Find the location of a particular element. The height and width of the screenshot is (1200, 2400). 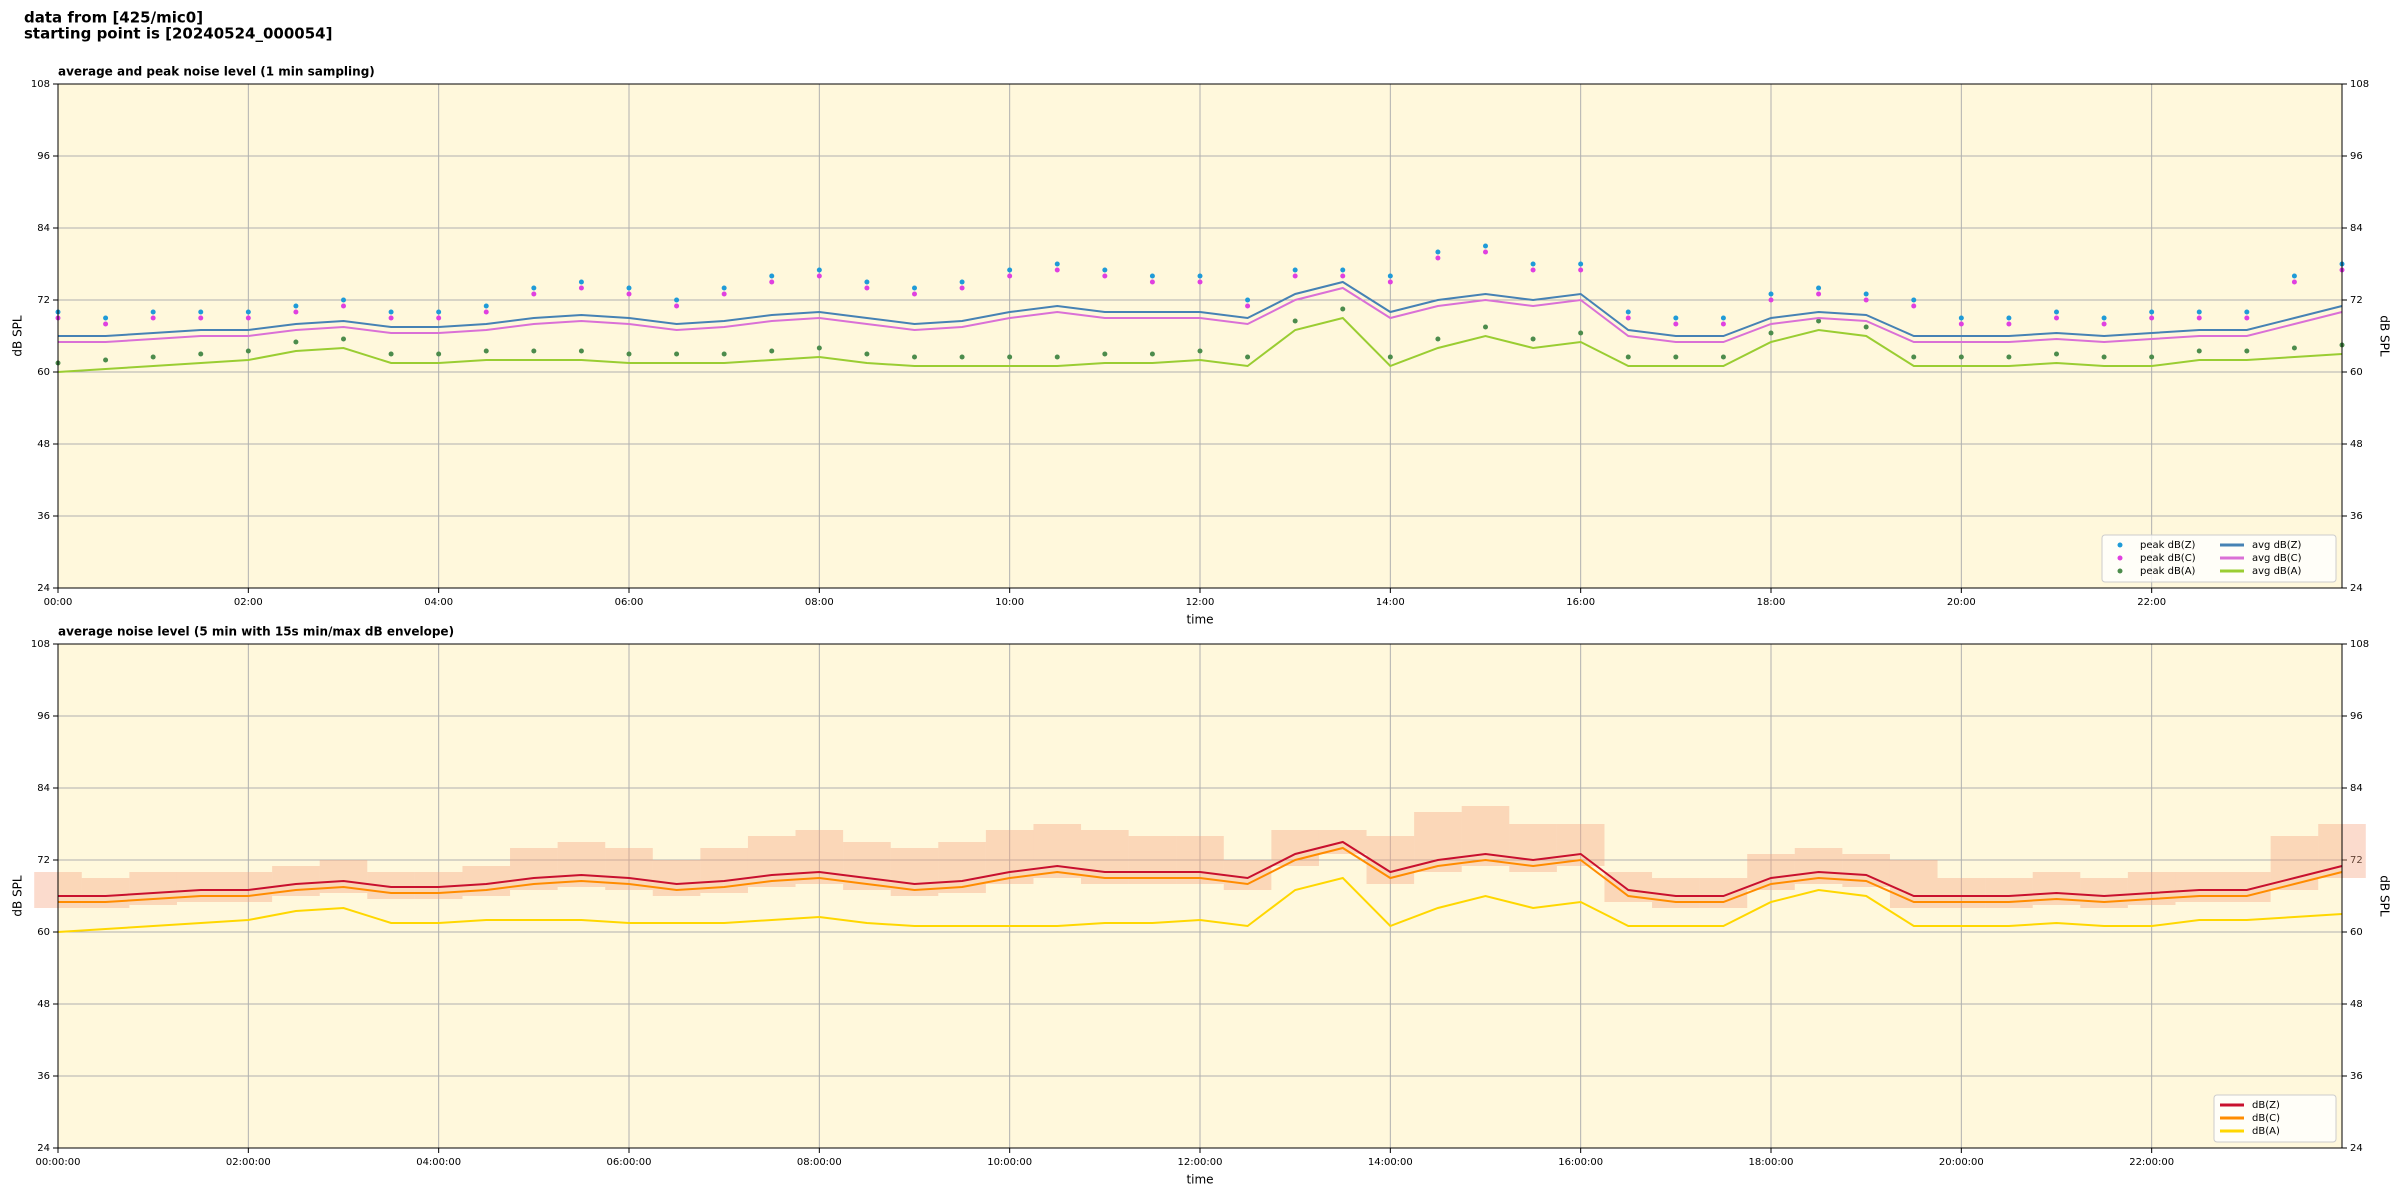

x-tick-label: 06:00 is located at coordinates (629, 602).